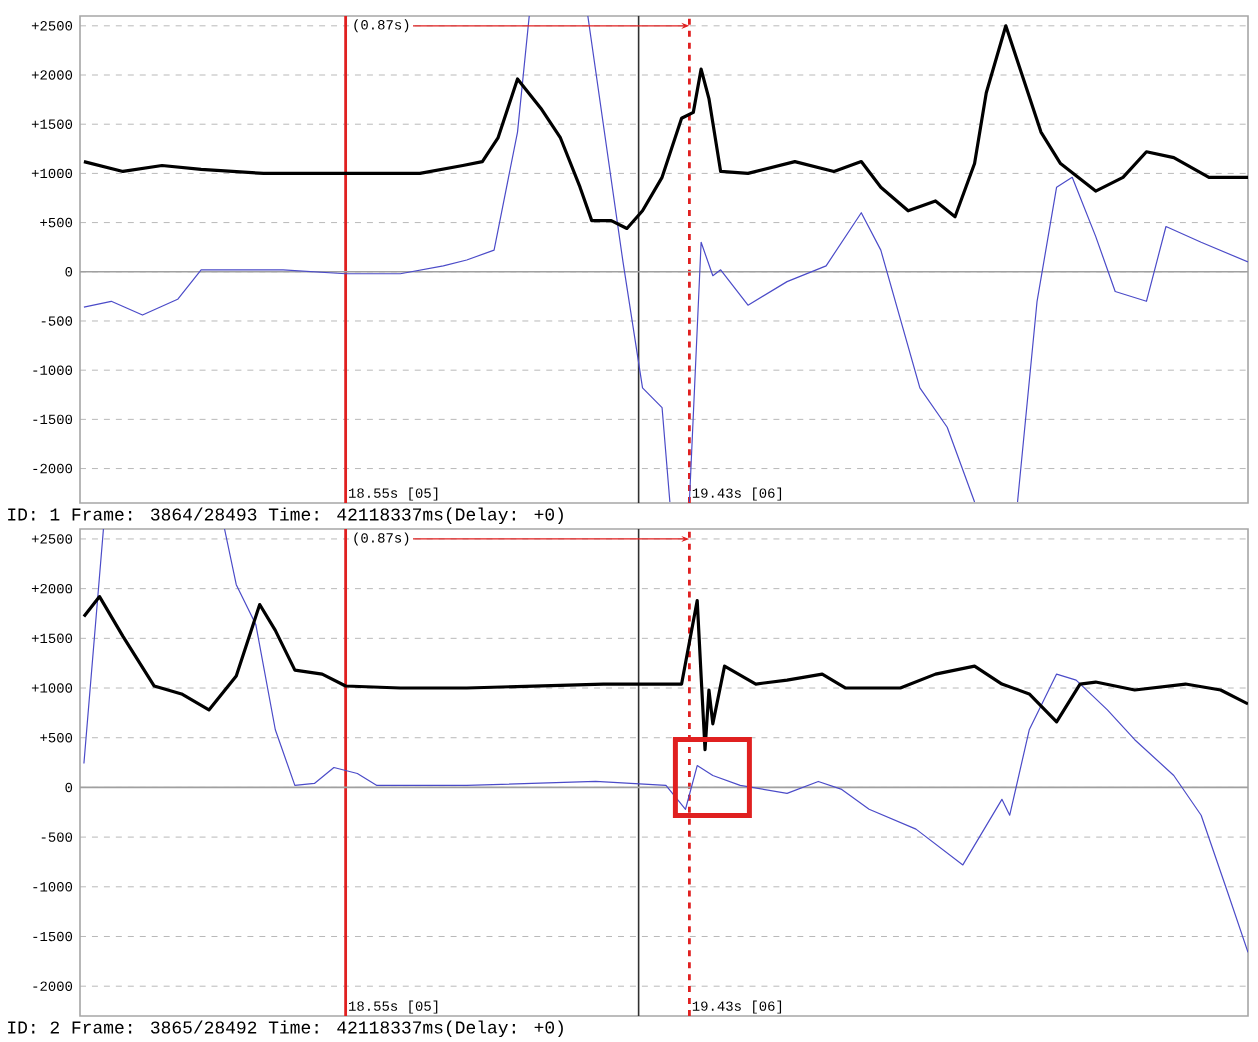  What do you see at coordinates (285, 516) in the screenshot?
I see `text: ID: 1 Frame: 3864/28493 Time: 42118337ms(Delay: +0)` at bounding box center [285, 516].